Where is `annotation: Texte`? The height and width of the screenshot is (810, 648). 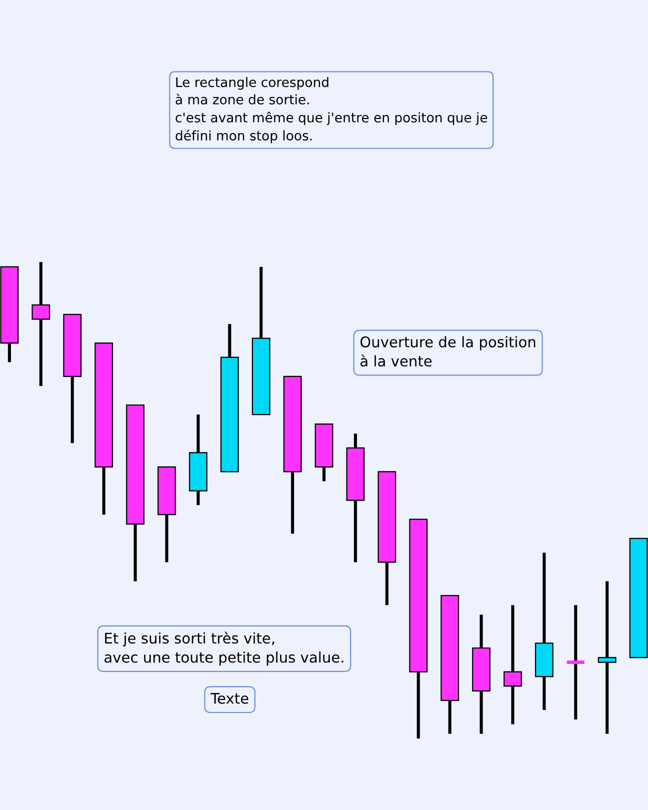 annotation: Texte is located at coordinates (229, 698).